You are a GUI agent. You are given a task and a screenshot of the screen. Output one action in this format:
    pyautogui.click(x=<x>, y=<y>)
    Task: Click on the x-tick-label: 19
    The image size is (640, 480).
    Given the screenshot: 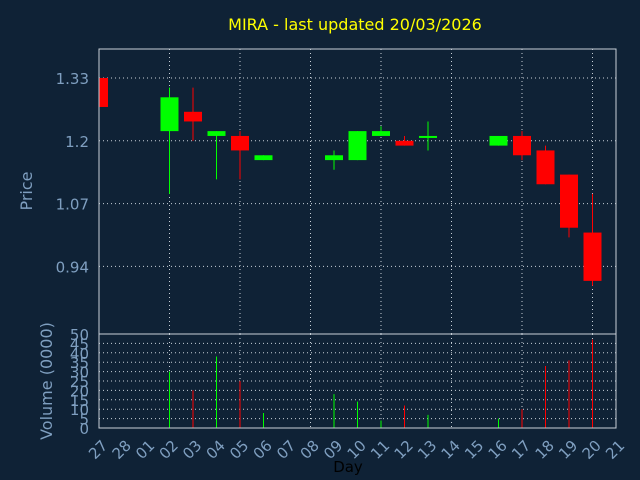 What is the action you would take?
    pyautogui.click(x=568, y=450)
    